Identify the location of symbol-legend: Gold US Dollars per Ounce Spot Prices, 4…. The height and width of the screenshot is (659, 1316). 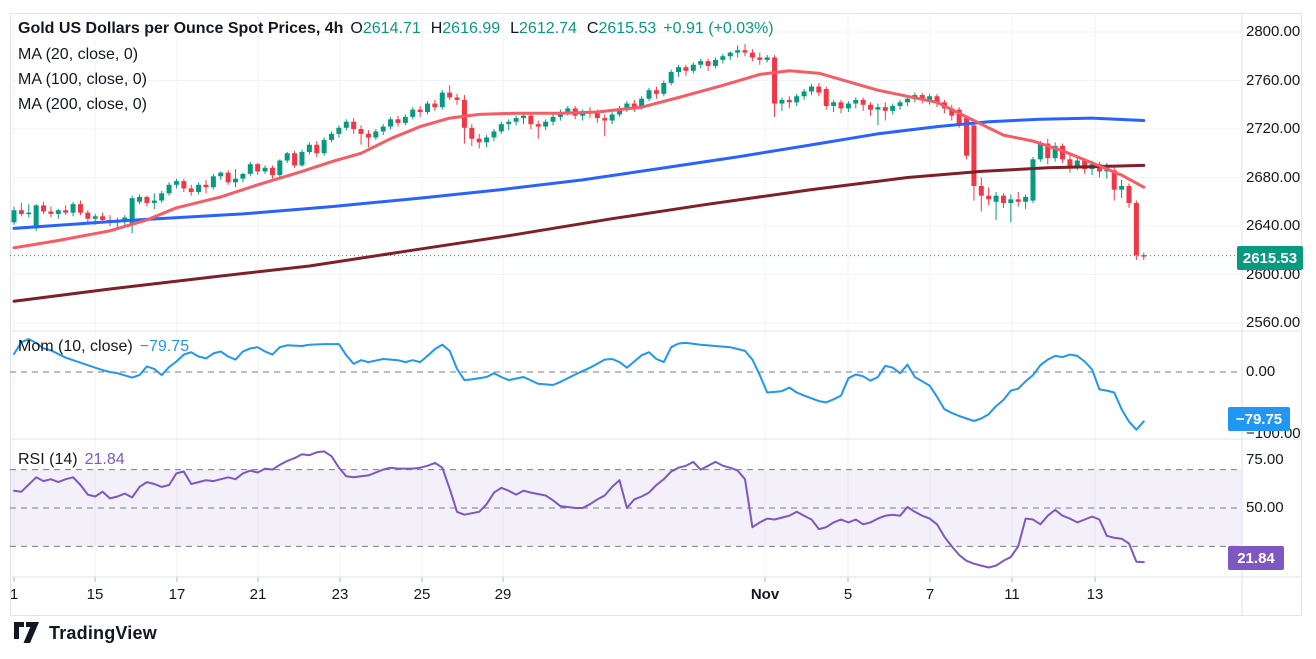
(396, 28).